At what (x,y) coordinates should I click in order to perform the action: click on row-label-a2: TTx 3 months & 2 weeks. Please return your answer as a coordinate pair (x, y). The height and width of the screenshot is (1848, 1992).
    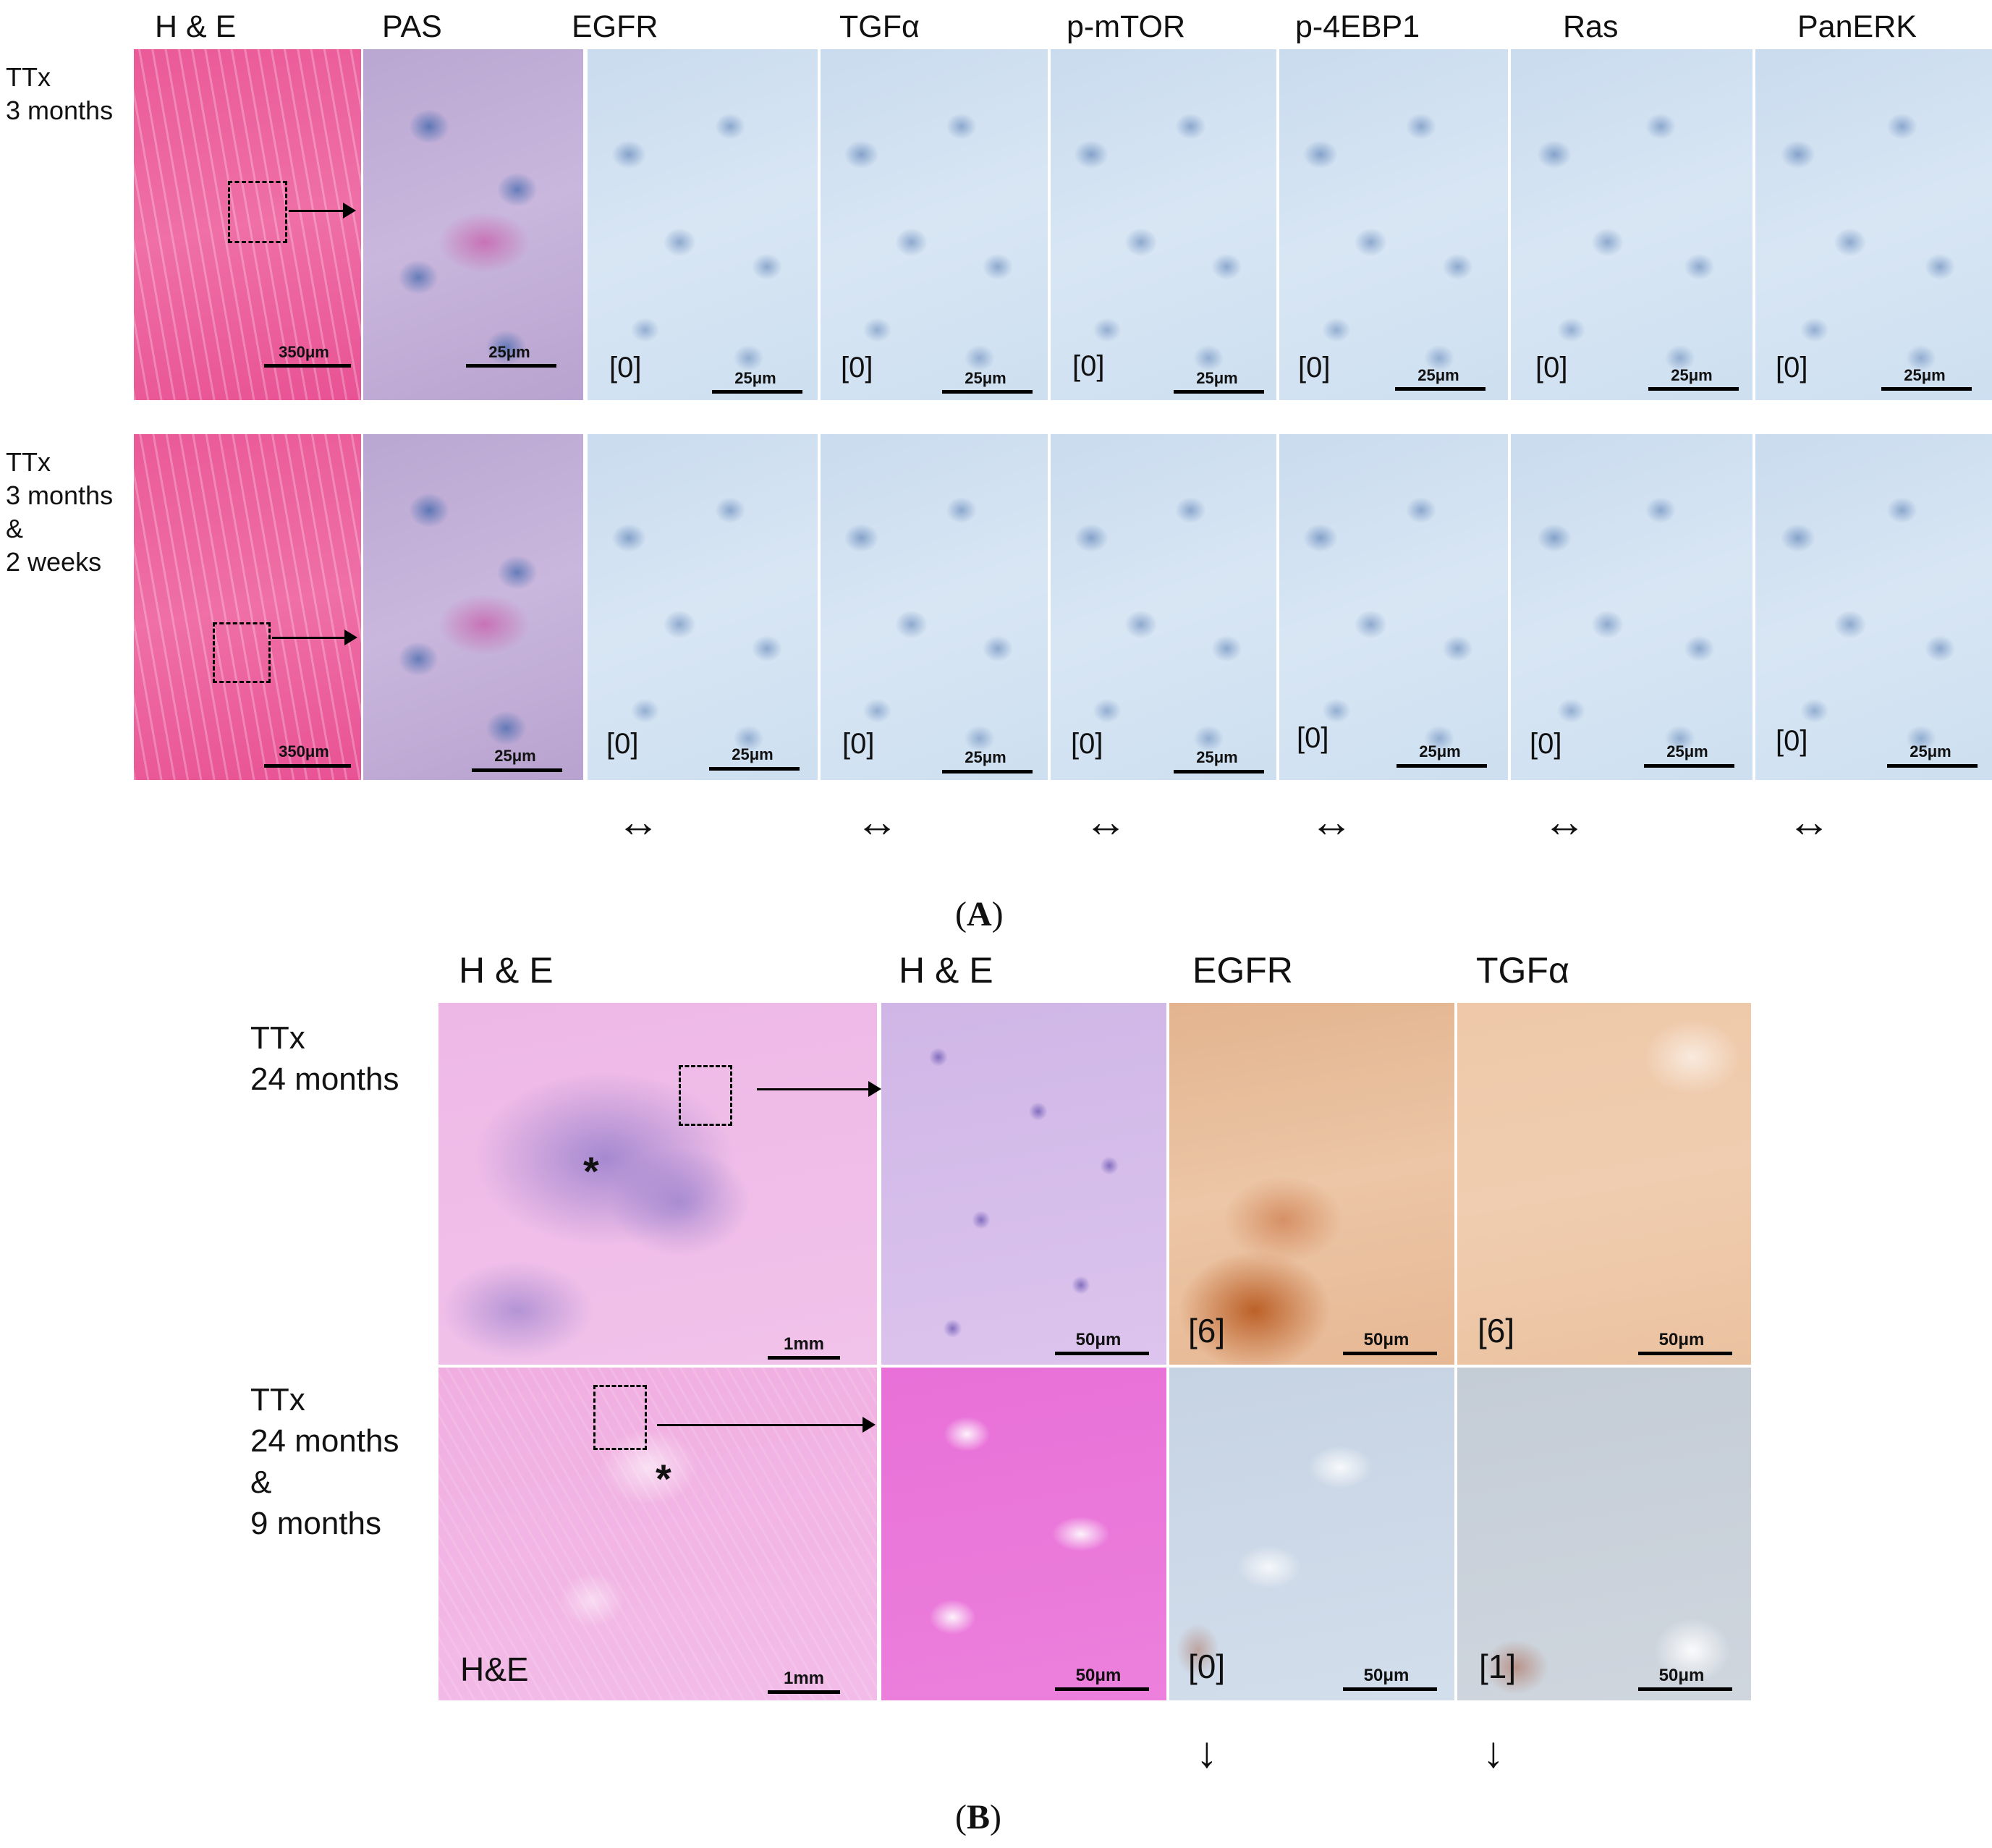
    Looking at the image, I should click on (60, 512).